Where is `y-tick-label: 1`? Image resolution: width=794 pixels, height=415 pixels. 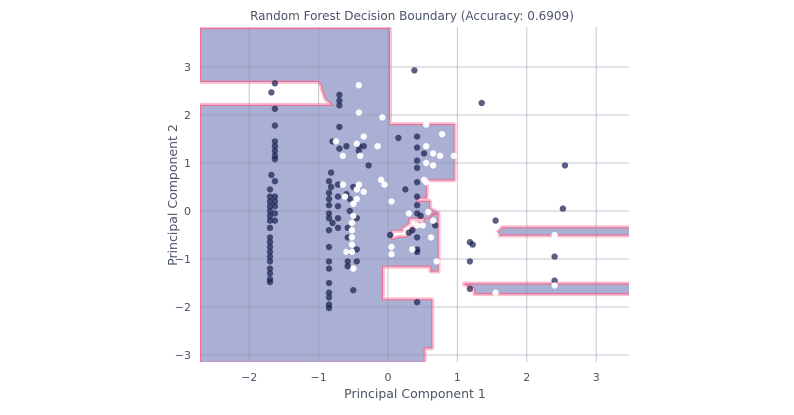
y-tick-label: 1 is located at coordinates (187, 163).